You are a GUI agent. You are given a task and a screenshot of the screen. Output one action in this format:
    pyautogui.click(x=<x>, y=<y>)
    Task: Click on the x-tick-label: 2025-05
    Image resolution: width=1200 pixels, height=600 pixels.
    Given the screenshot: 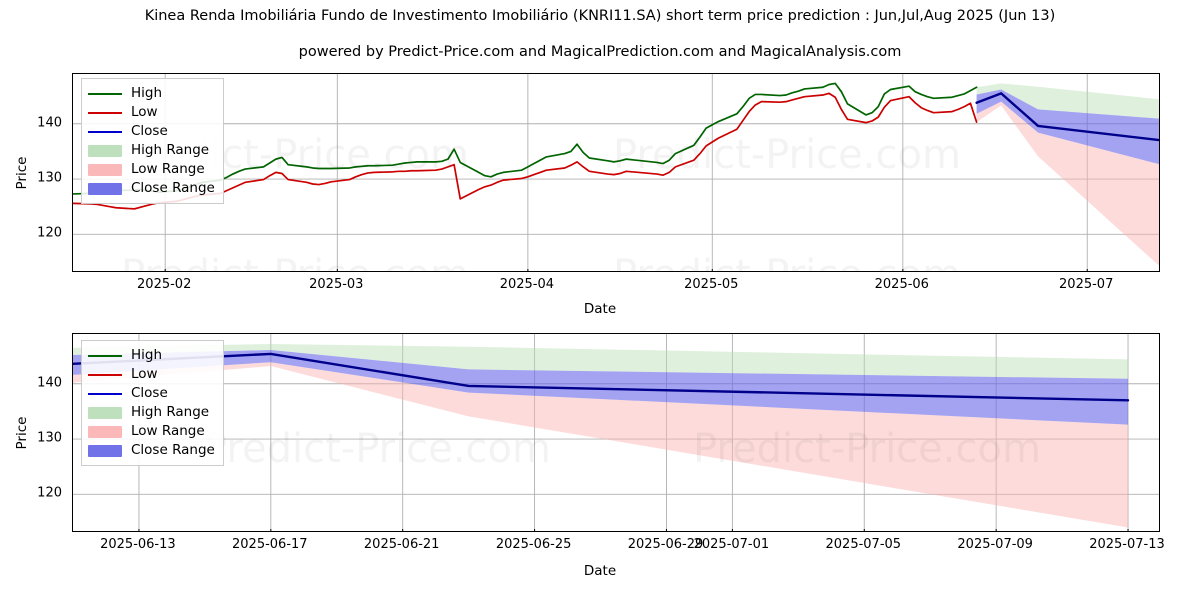 What is the action you would take?
    pyautogui.click(x=711, y=284)
    